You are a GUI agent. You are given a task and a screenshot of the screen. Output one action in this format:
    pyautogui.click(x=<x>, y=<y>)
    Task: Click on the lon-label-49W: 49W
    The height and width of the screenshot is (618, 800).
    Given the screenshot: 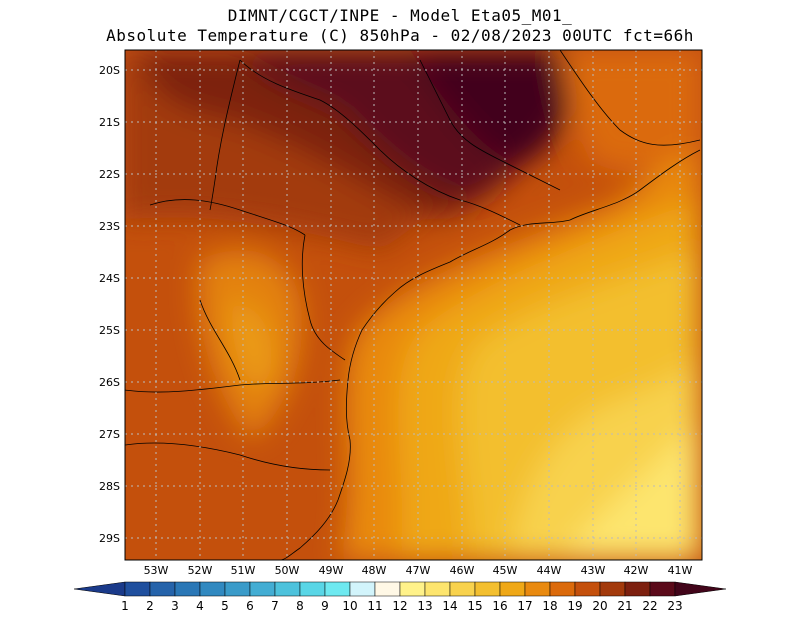 What is the action you would take?
    pyautogui.click(x=331, y=570)
    